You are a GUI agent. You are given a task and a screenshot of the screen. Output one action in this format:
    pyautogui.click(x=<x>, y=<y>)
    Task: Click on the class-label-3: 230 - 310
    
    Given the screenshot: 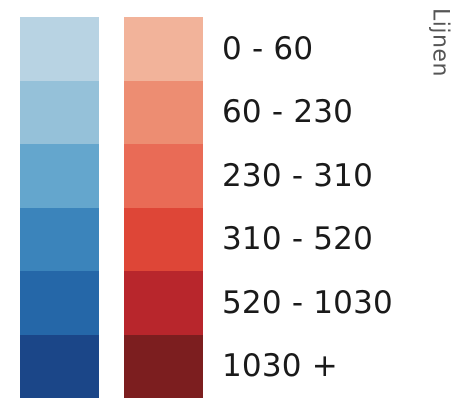 What is the action you would take?
    pyautogui.click(x=298, y=175)
    